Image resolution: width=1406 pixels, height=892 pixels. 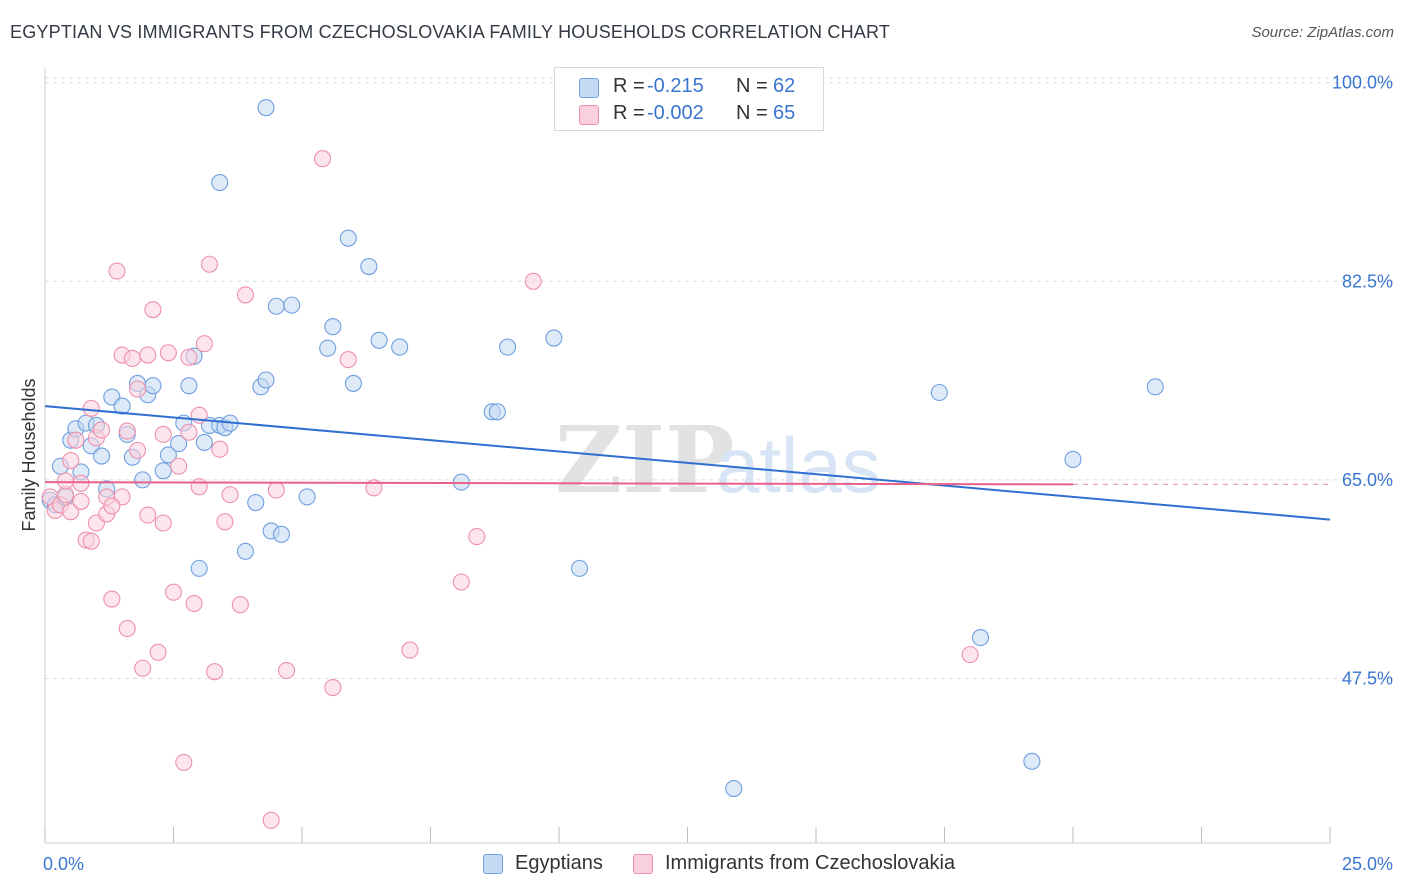 What do you see at coordinates (798, 465) in the screenshot?
I see `watermark-atlas: atlas` at bounding box center [798, 465].